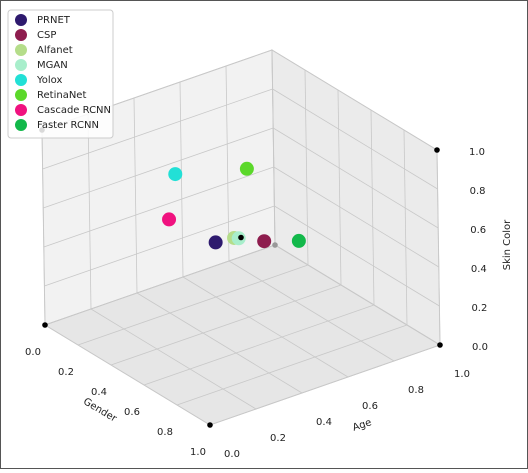 This screenshot has height=473, width=528. What do you see at coordinates (52, 65) in the screenshot?
I see `legend-label: MGAN` at bounding box center [52, 65].